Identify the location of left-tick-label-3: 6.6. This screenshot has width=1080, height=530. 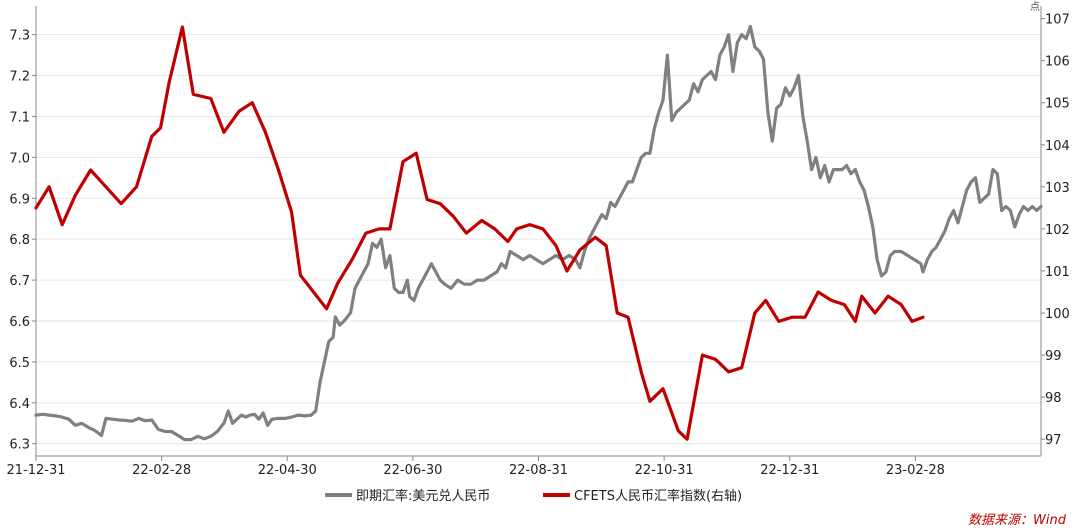
(19, 322).